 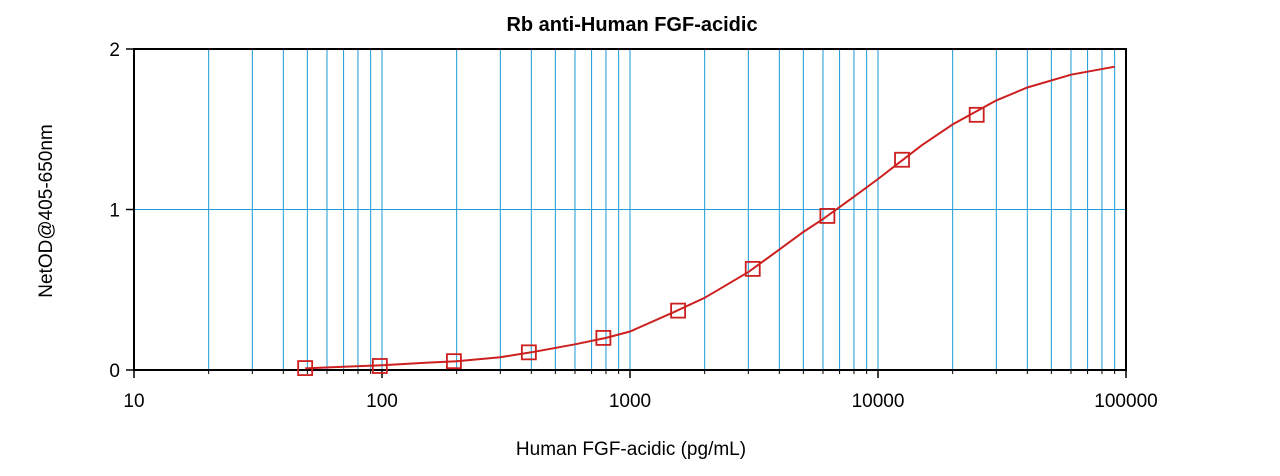 What do you see at coordinates (114, 371) in the screenshot?
I see `y-tick-label: 0` at bounding box center [114, 371].